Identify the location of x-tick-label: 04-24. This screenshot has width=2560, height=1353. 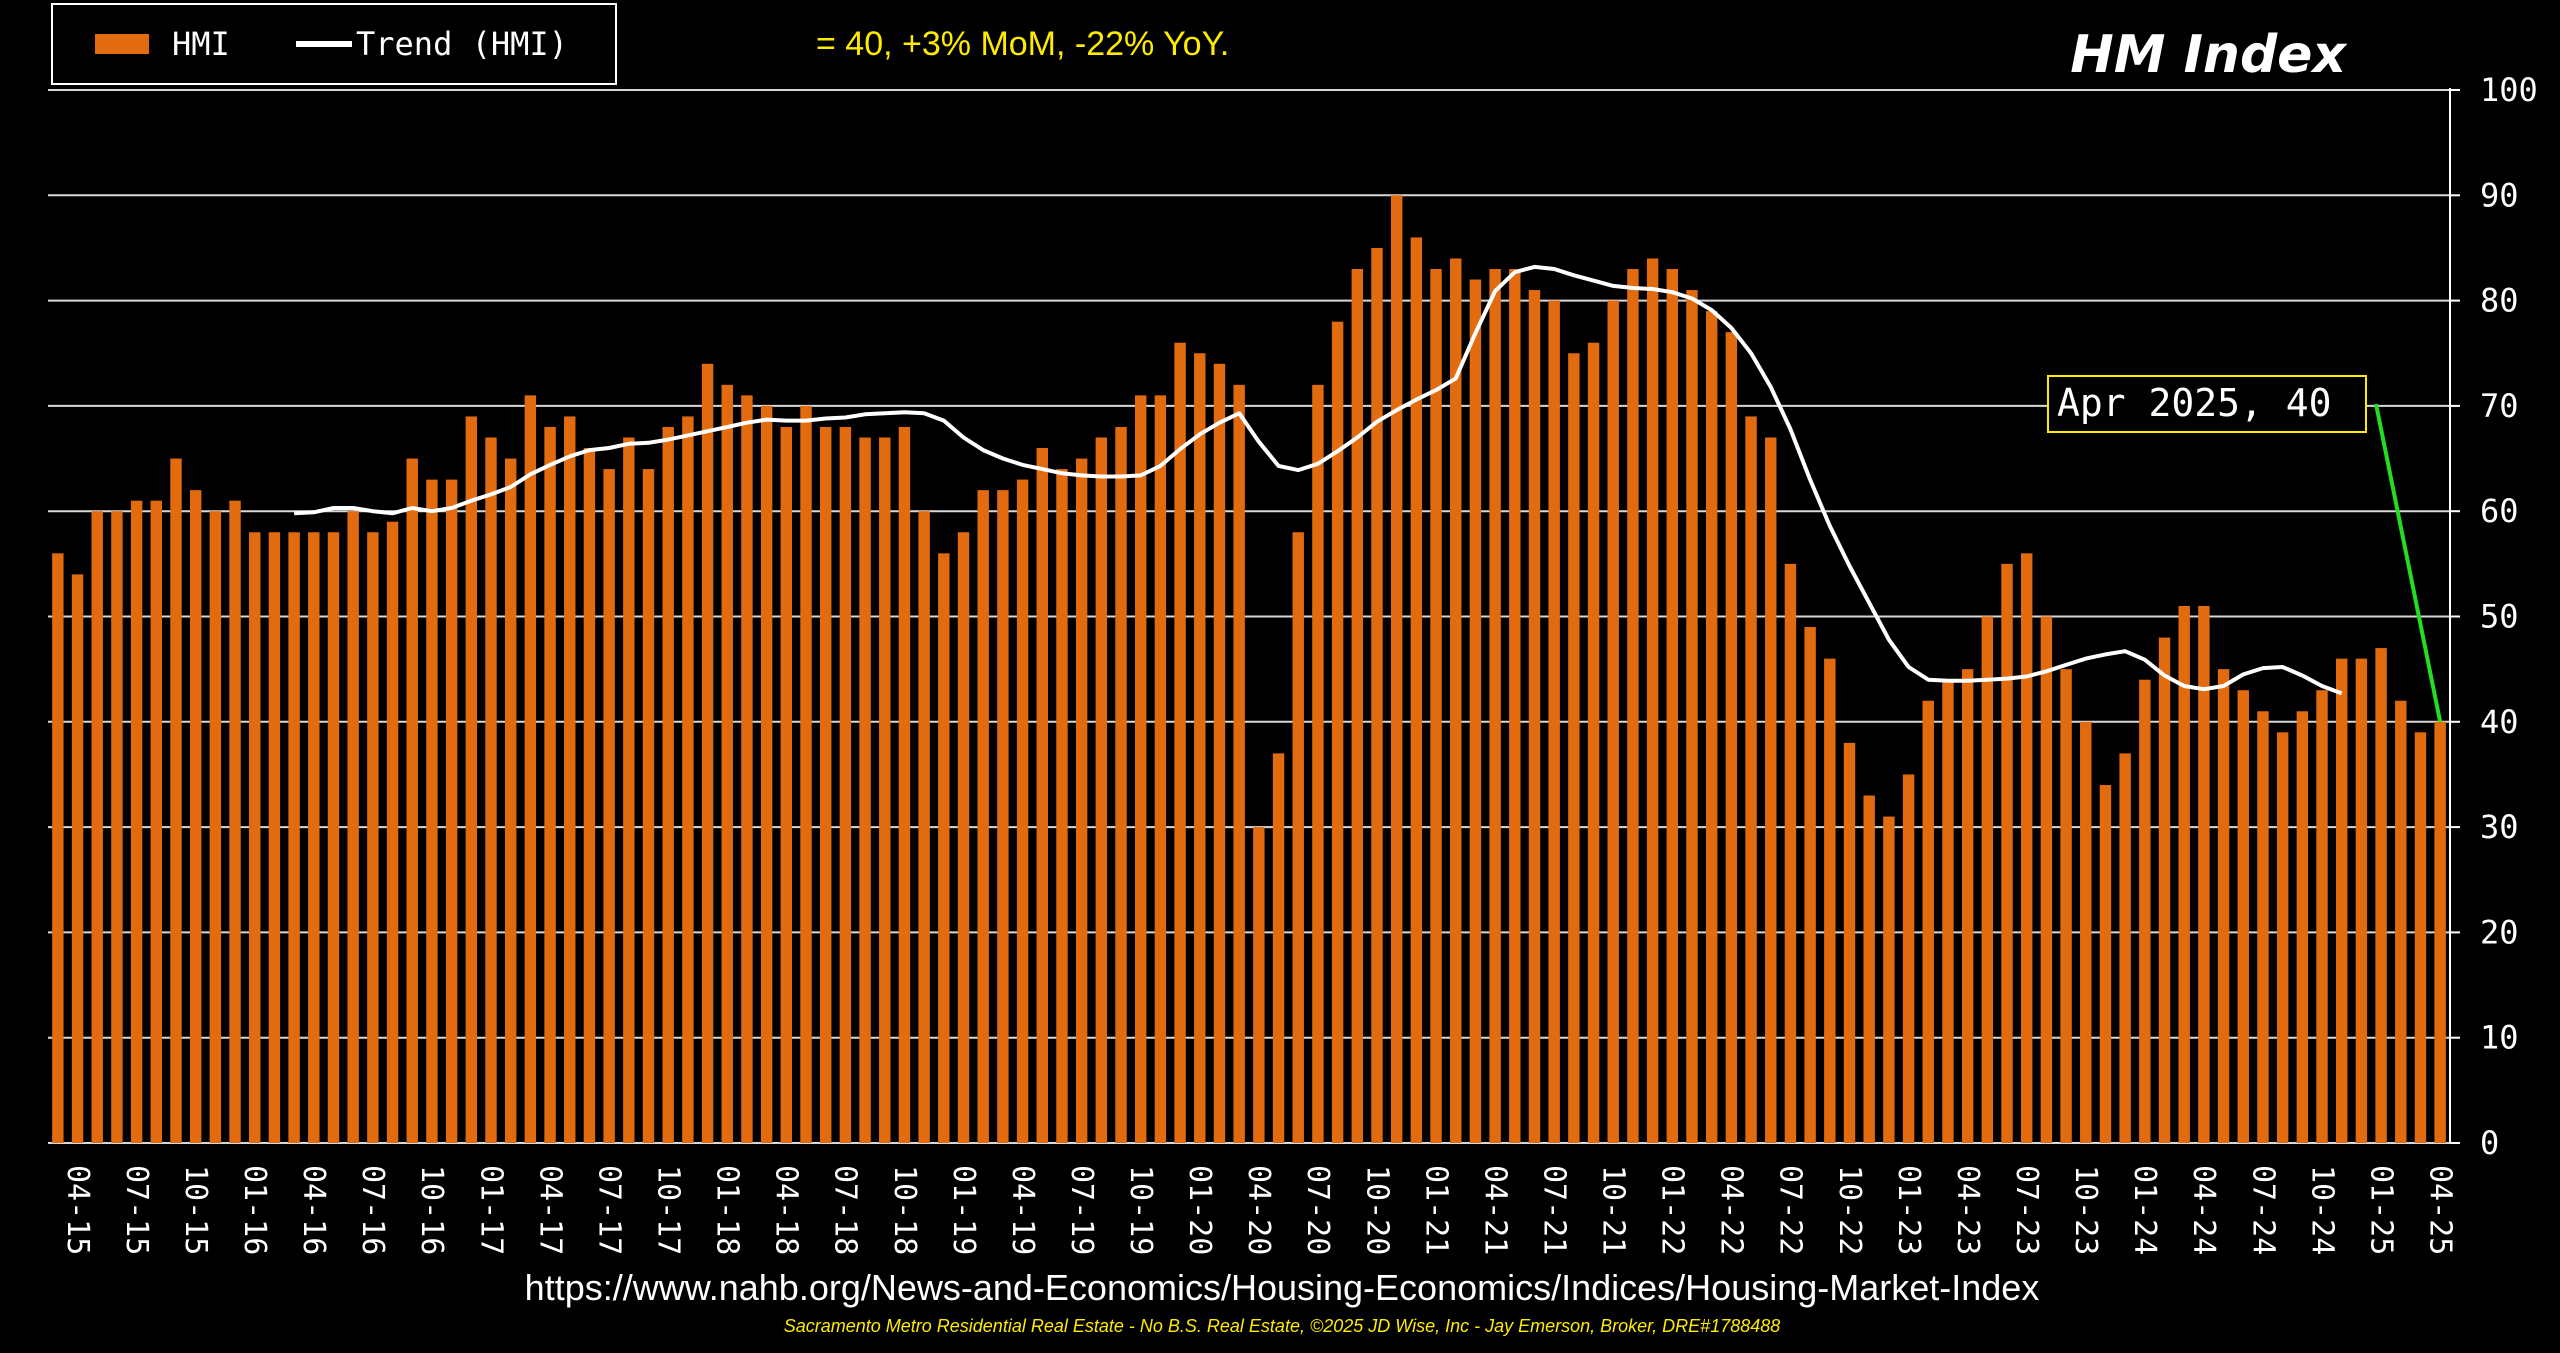
(2203, 1210).